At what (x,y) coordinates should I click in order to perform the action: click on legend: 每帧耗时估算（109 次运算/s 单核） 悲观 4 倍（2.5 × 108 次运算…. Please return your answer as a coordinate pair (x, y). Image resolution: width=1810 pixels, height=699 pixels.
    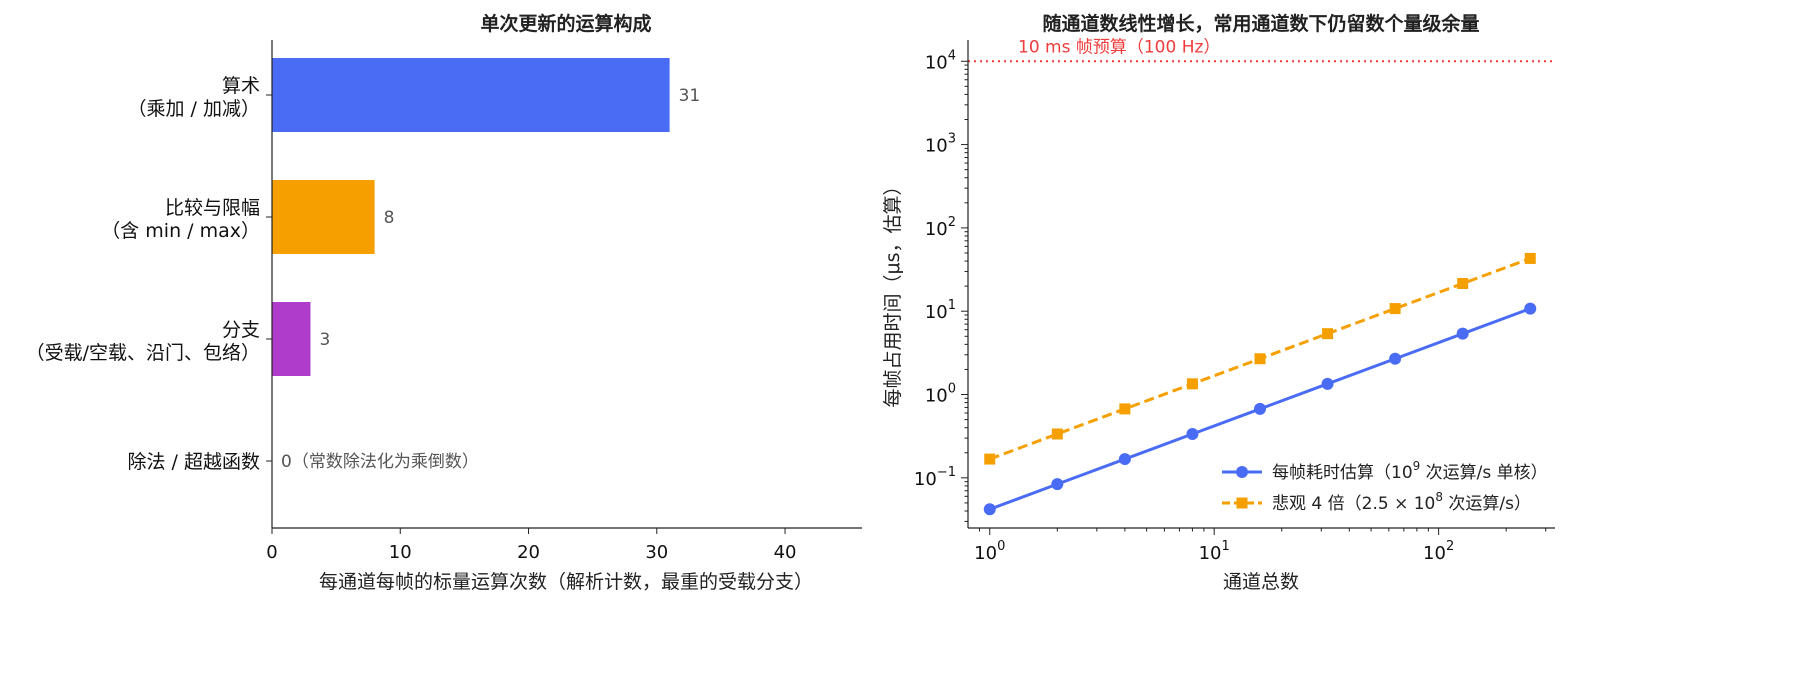
    Looking at the image, I should click on (1385, 486).